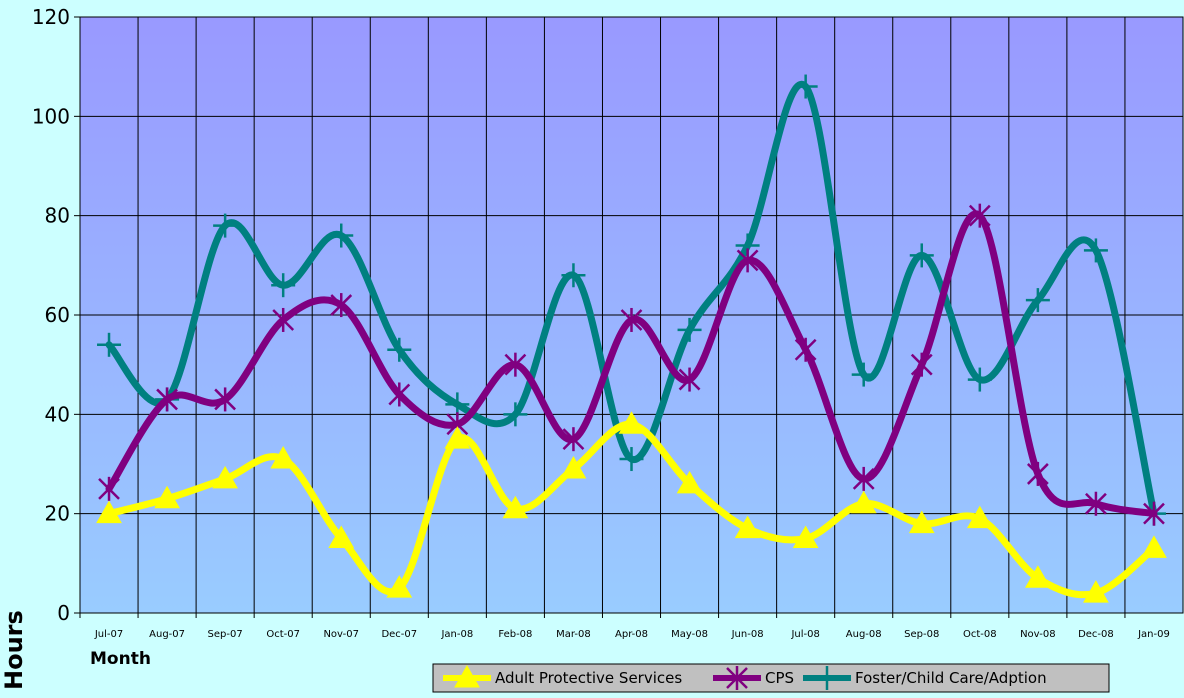 This screenshot has width=1184, height=698. What do you see at coordinates (573, 634) in the screenshot?
I see `x-tick-label: Mar-08` at bounding box center [573, 634].